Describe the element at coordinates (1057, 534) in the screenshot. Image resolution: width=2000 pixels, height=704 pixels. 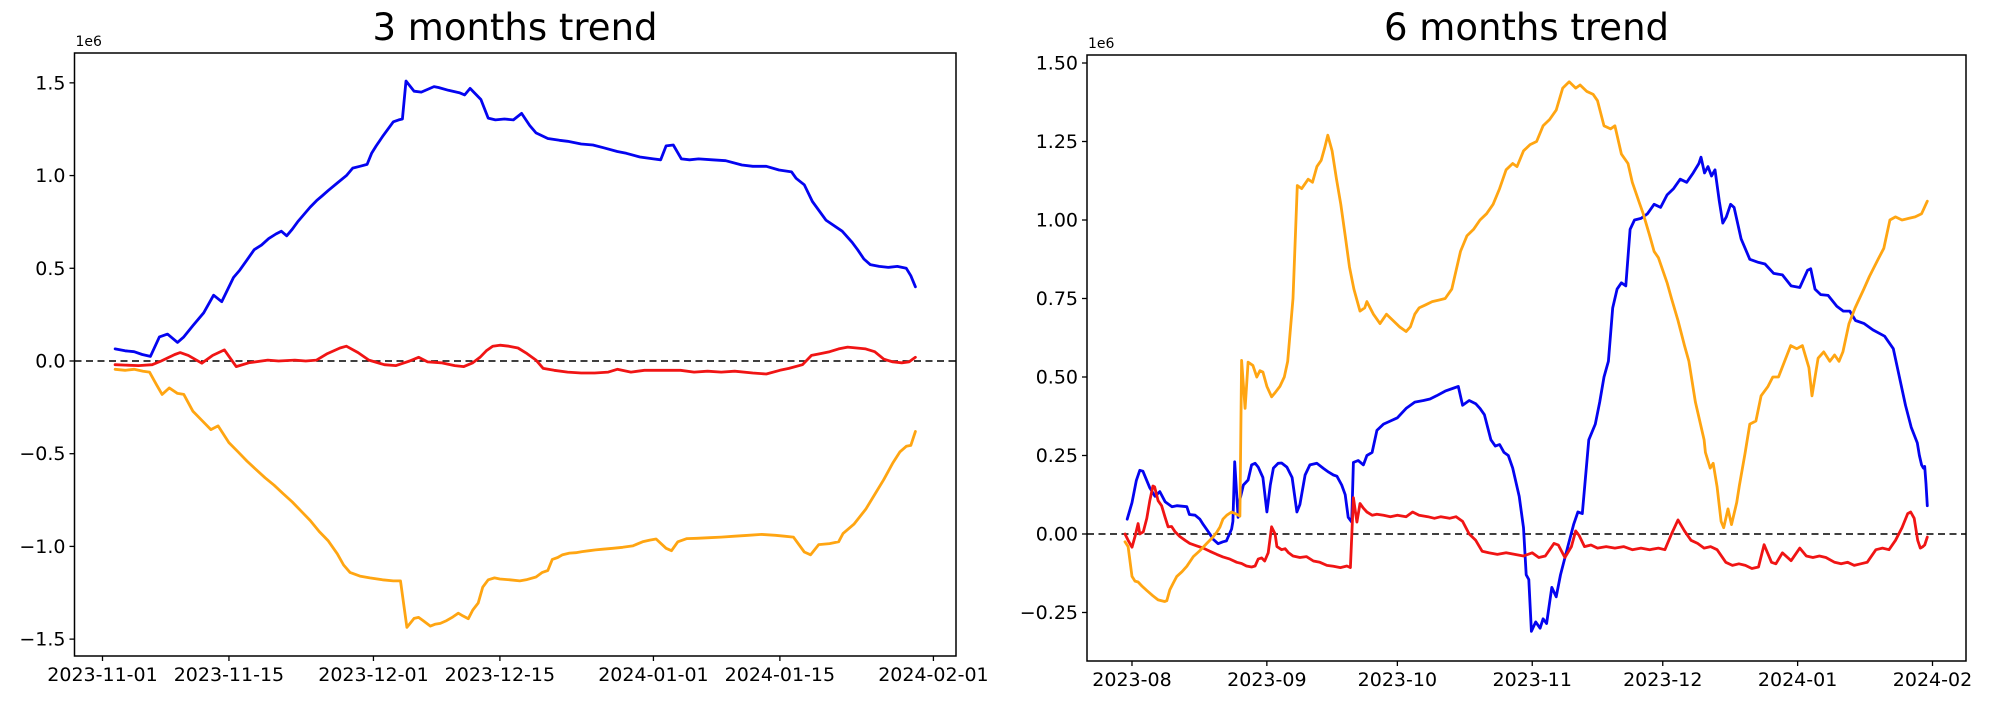
I see `y-tick-label: 0.00` at that location.